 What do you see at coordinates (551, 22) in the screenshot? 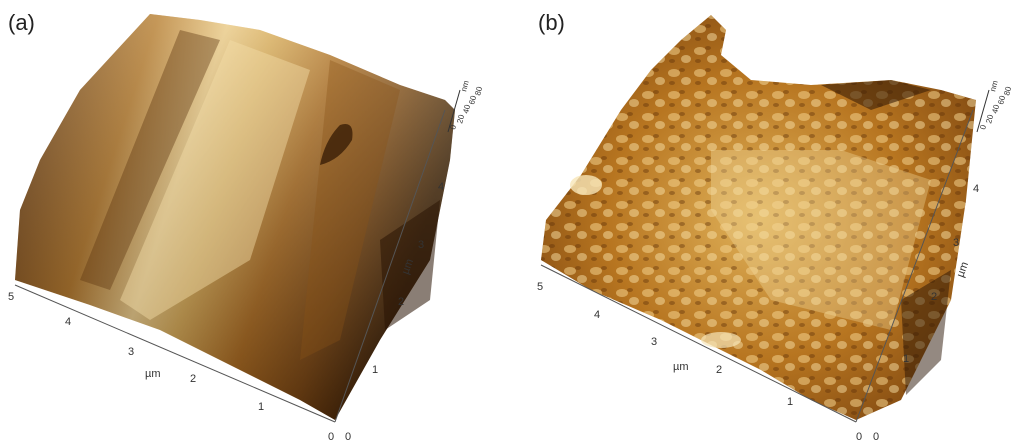
I see `panel-label-b: (b)` at bounding box center [551, 22].